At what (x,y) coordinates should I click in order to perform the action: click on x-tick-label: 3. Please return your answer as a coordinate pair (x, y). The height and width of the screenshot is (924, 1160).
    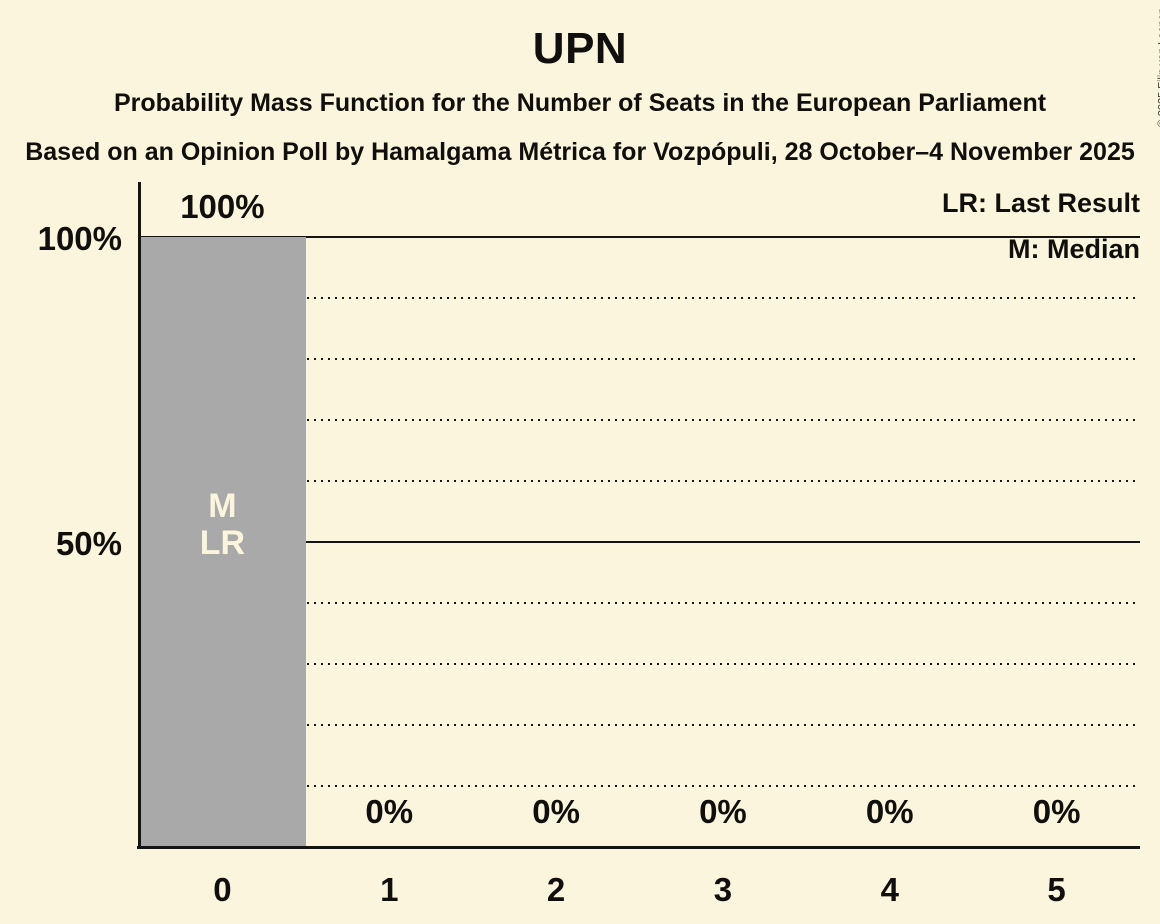
    Looking at the image, I should click on (723, 889).